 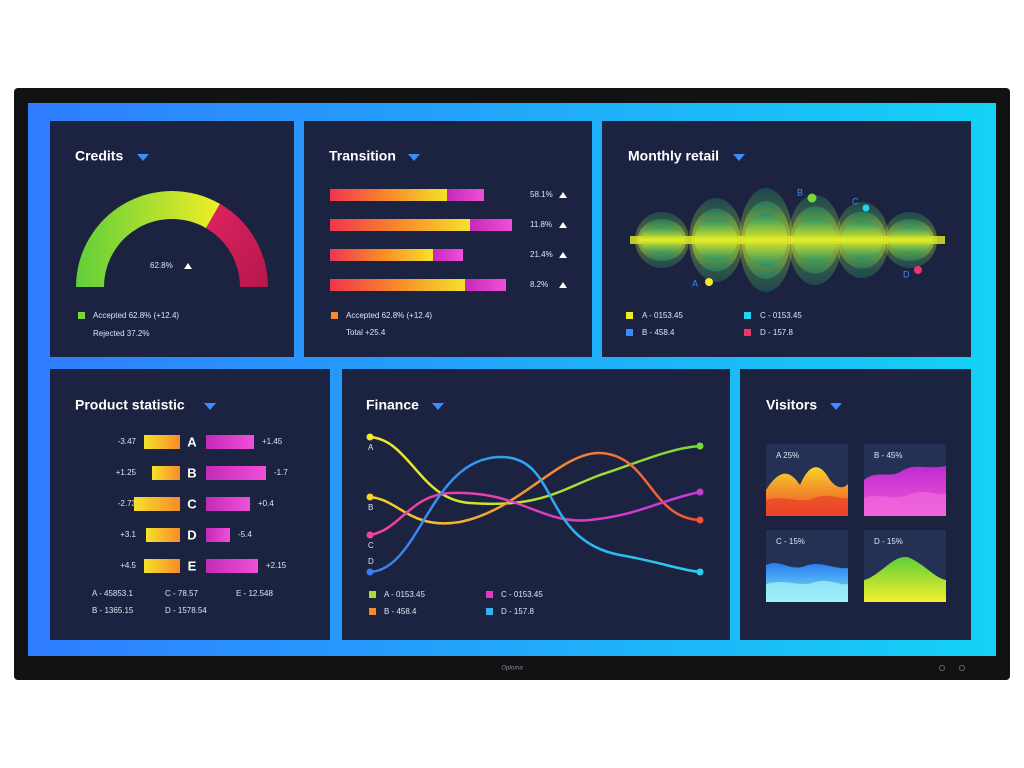 I want to click on line-label: D, so click(x=371, y=561).